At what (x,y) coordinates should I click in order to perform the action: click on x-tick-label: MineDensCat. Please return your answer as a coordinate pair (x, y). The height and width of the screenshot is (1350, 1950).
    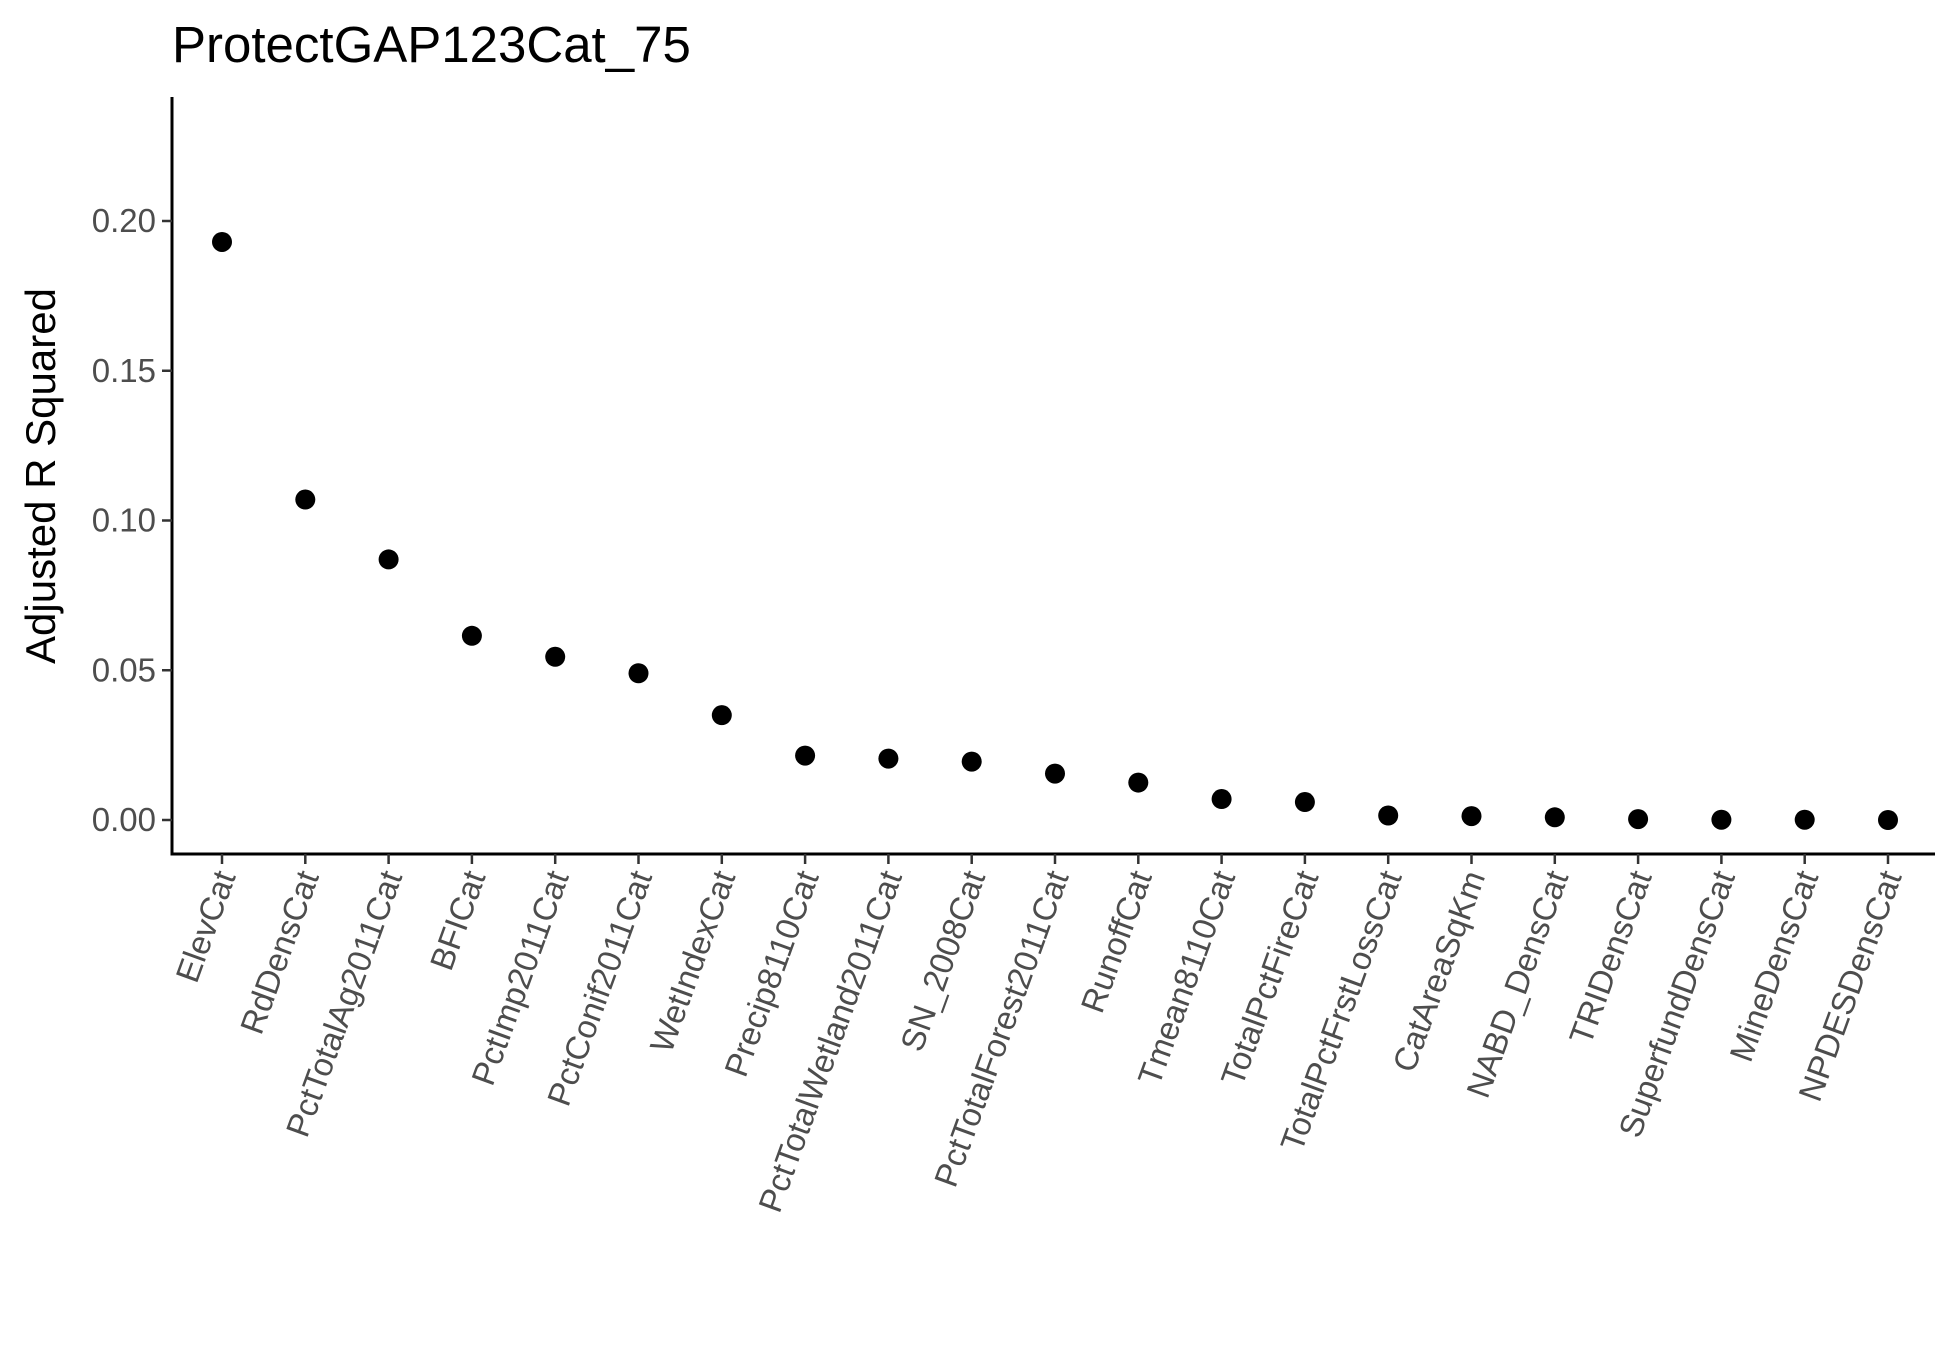
    Looking at the image, I should click on (1773, 966).